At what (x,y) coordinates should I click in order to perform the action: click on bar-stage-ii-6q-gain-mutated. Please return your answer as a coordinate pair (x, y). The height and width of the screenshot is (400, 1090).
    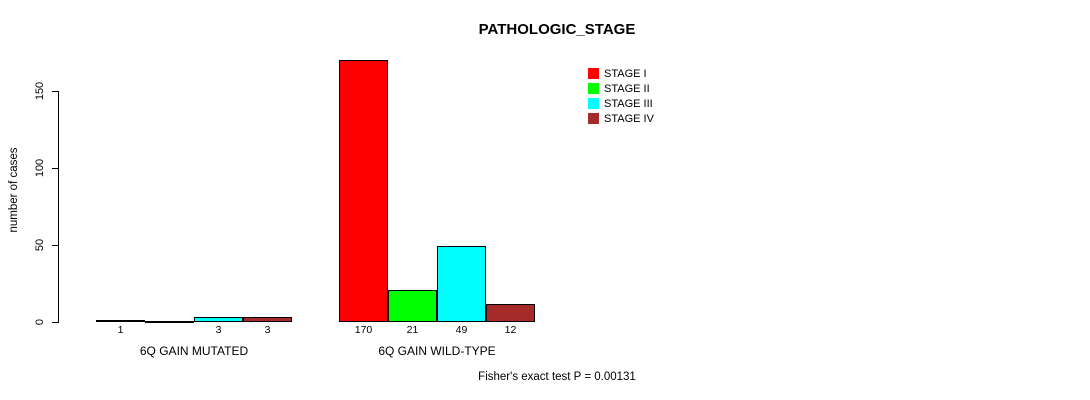
    Looking at the image, I should click on (169, 322).